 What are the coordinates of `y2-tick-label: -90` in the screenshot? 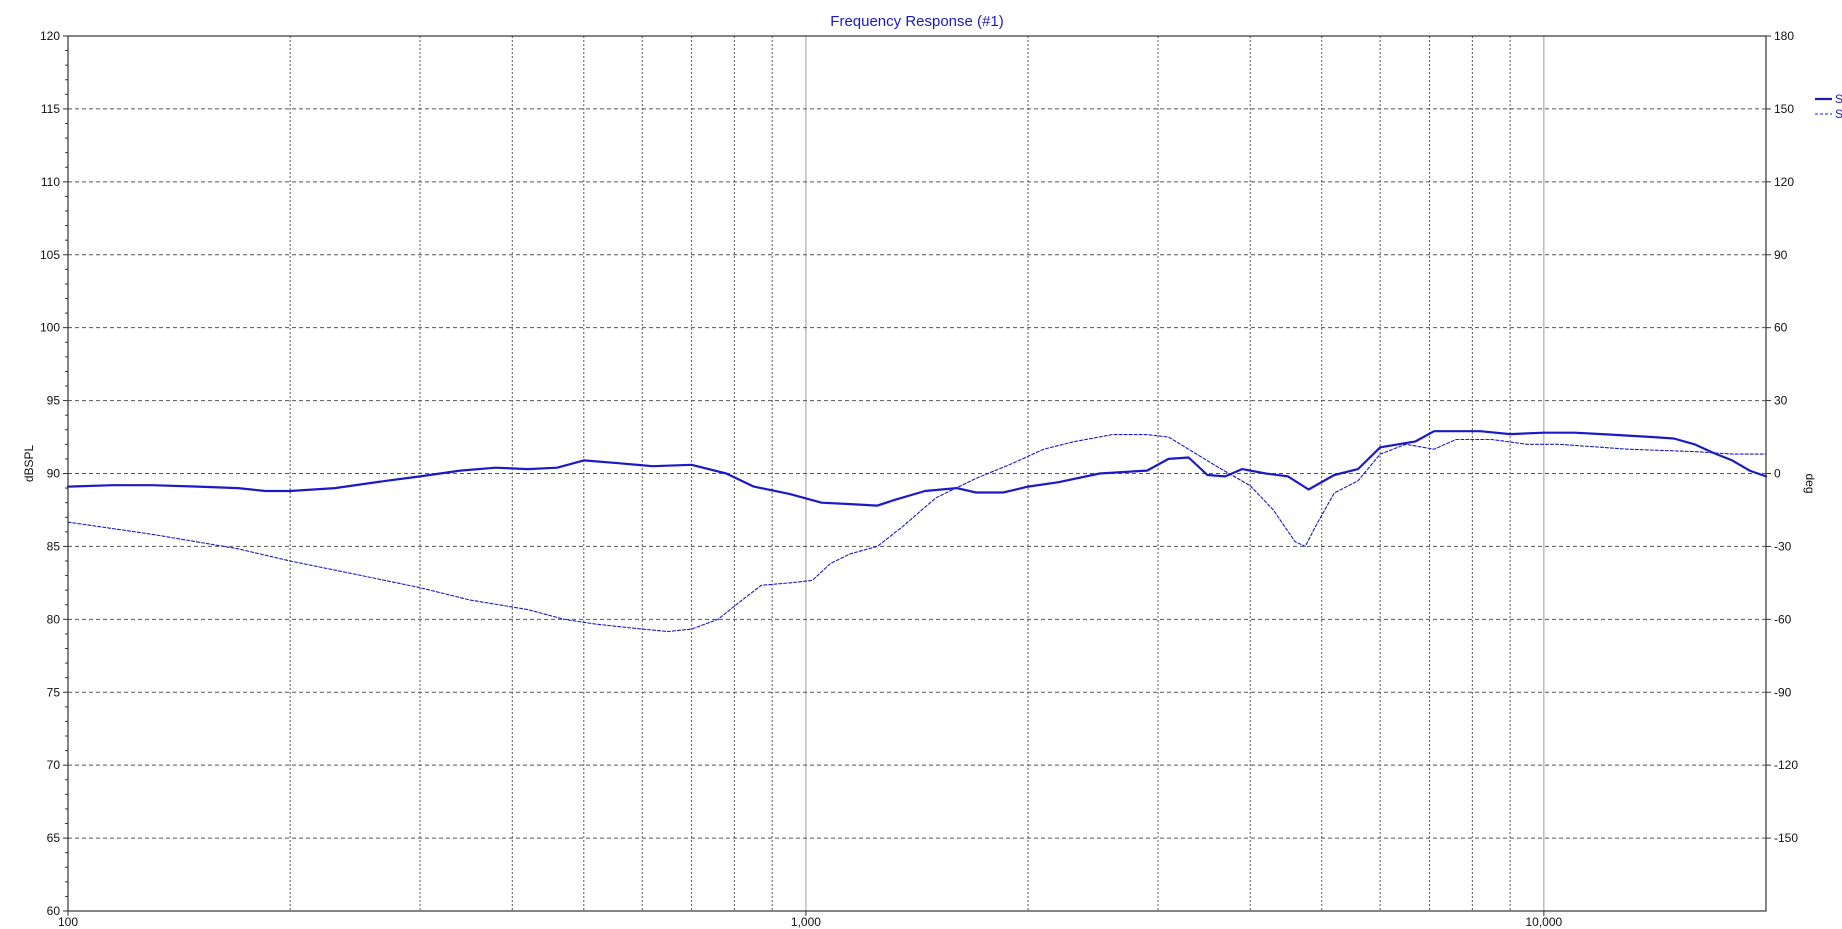 It's located at (1783, 692).